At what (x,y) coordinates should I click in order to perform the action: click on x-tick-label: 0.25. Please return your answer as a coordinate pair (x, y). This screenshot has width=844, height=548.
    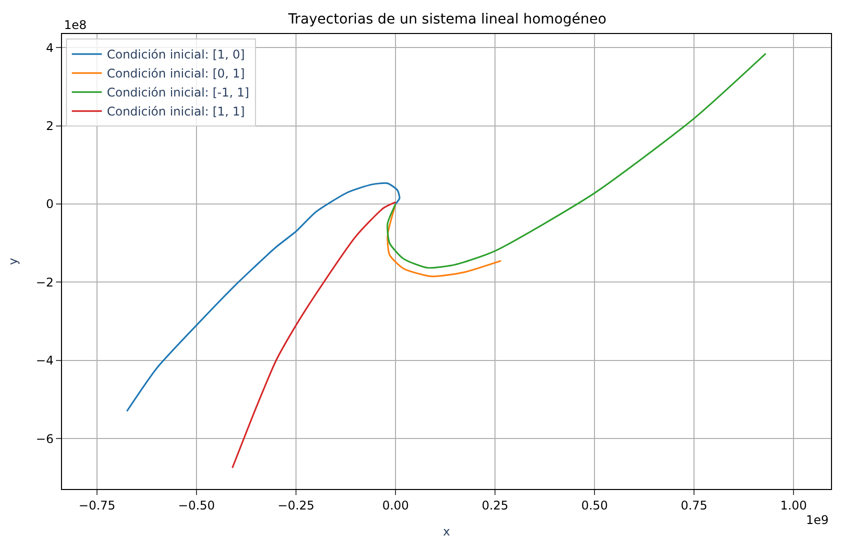
    Looking at the image, I should click on (495, 505).